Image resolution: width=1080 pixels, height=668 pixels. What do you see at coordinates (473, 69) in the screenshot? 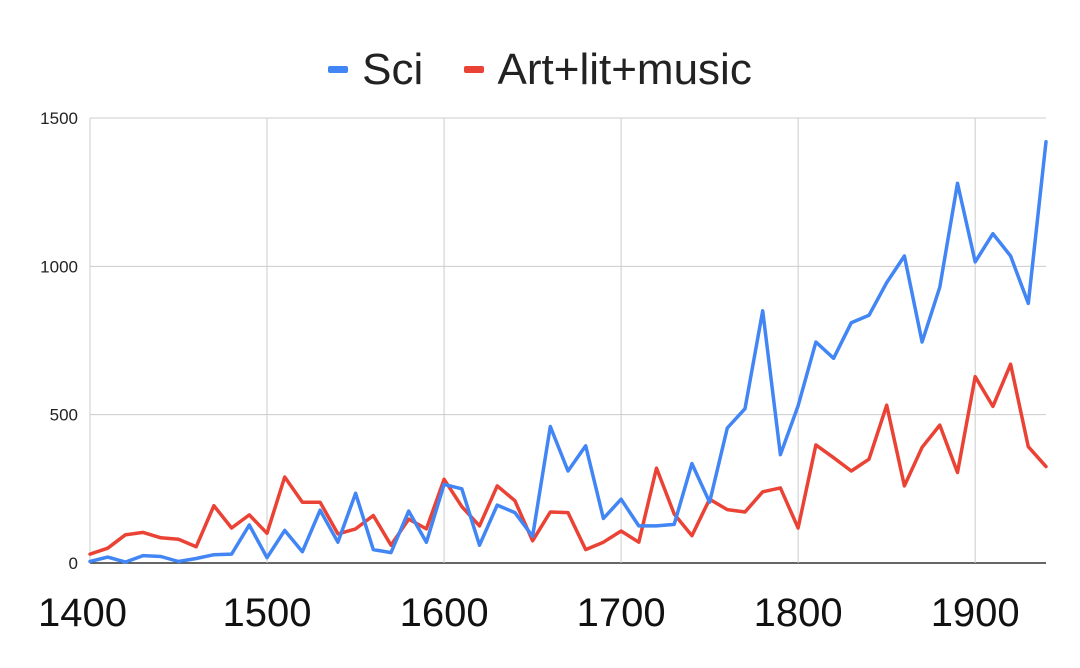
I see `legend-swatch-art` at bounding box center [473, 69].